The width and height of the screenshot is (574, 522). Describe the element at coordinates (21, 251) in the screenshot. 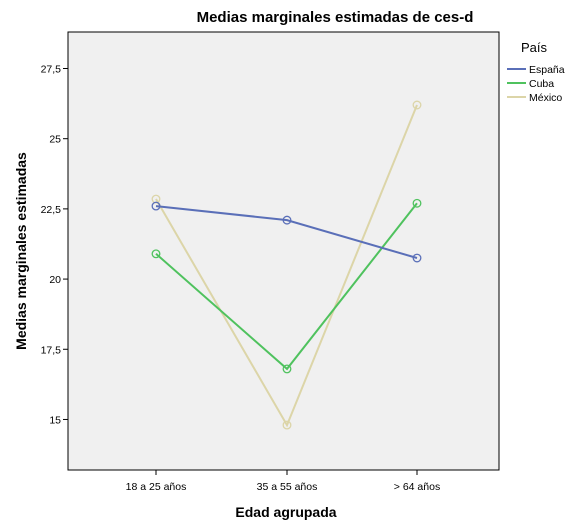

I see `y-axis-label: Medias marginales estimadas` at that location.